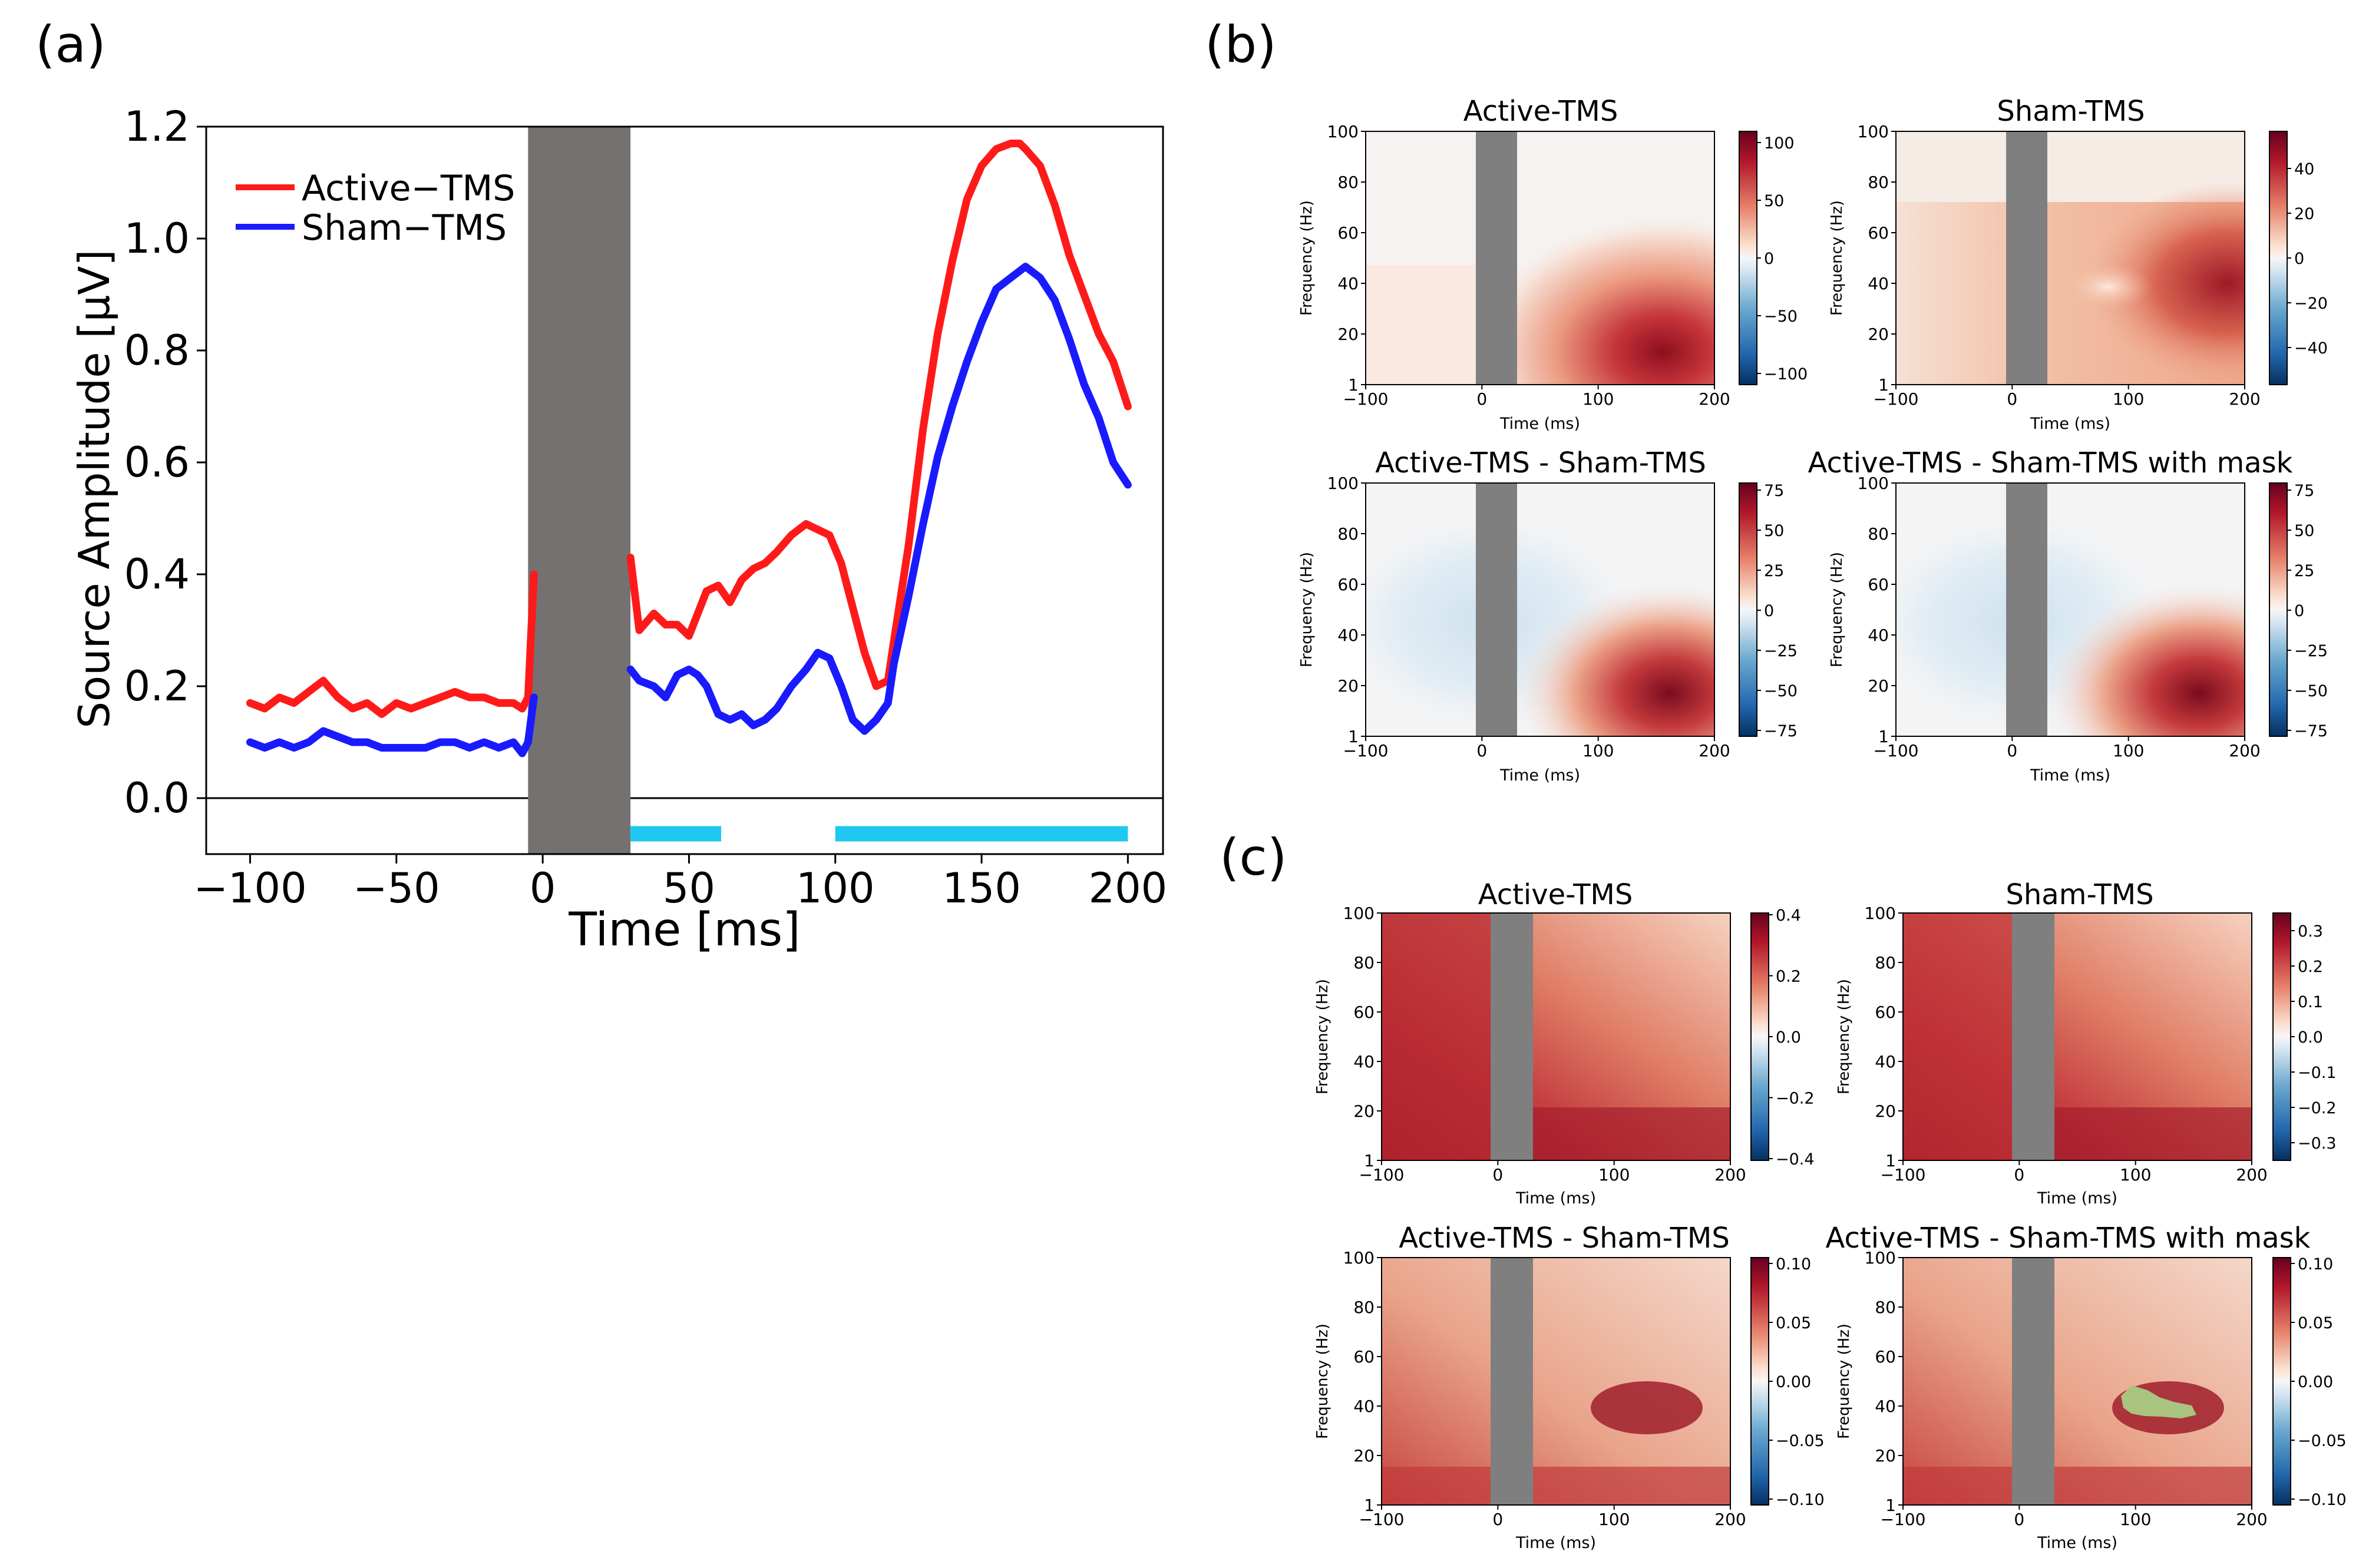 The image size is (2359, 1568). Describe the element at coordinates (2304, 214) in the screenshot. I see `colorbar-tick-label: 20` at that location.